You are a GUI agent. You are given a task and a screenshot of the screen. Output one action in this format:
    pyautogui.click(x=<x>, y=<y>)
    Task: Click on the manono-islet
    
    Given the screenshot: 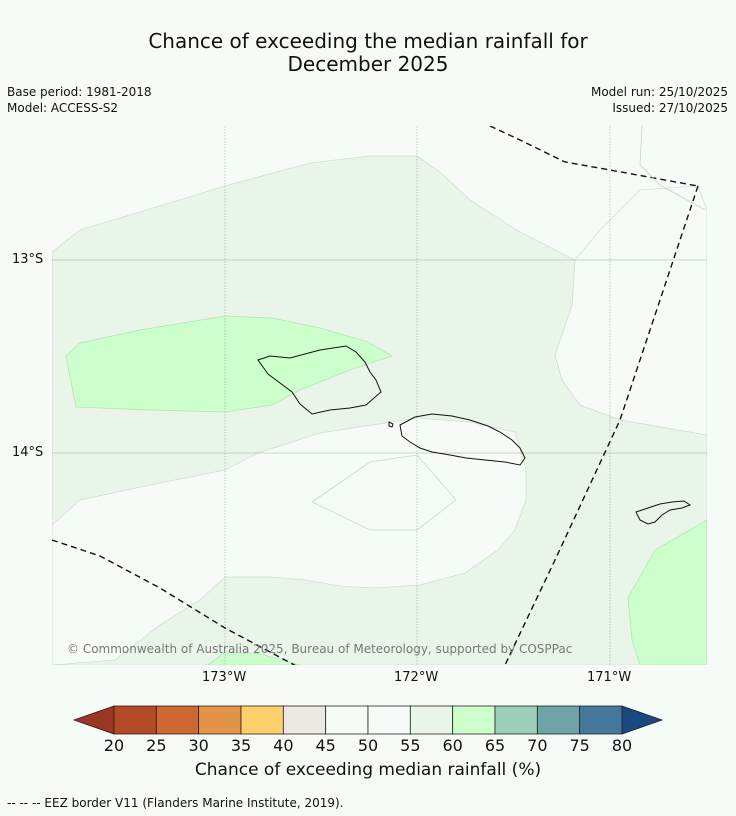 What is the action you would take?
    pyautogui.click(x=391, y=424)
    